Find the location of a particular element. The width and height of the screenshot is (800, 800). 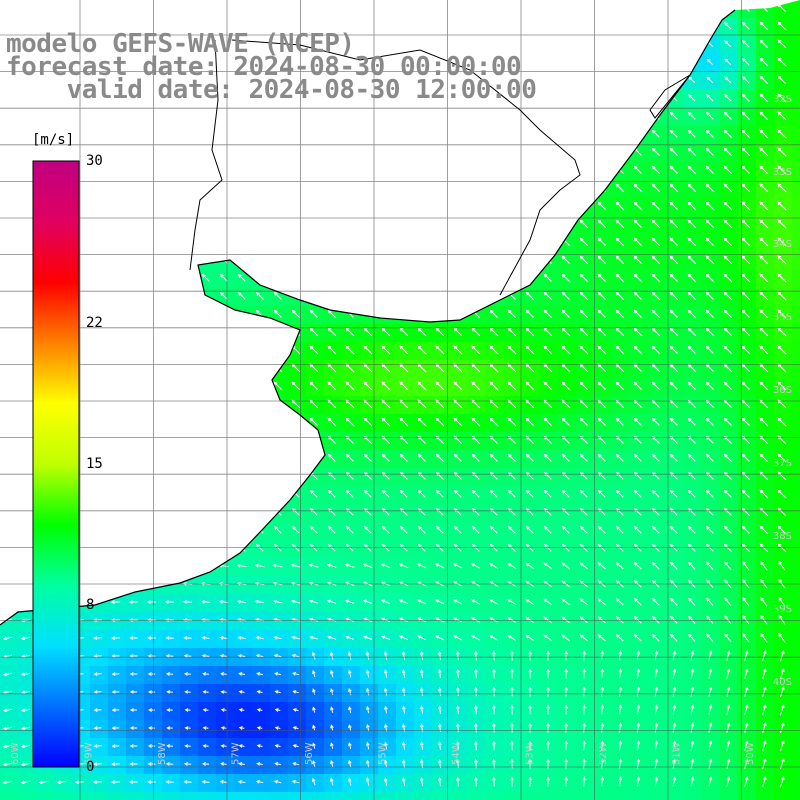

title-forecast-date: forecast date: 2024-08-30 00:00:00 is located at coordinates (264, 67).